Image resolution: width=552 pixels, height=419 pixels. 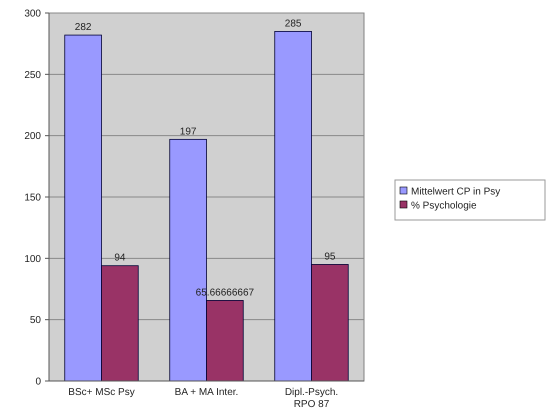 I want to click on x-tick-label: Dipl.-Psych. RPO 87, so click(x=311, y=398).